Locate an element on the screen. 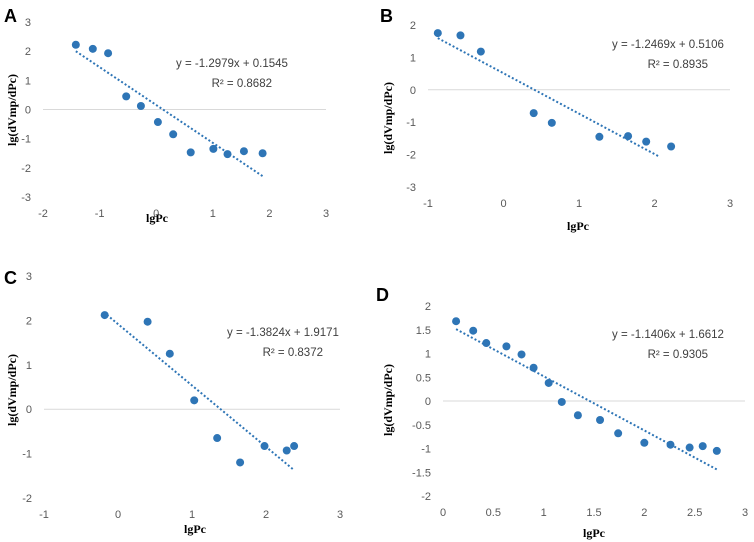 This screenshot has width=754, height=542. r-squared: R² = 0.8682 is located at coordinates (242, 84).